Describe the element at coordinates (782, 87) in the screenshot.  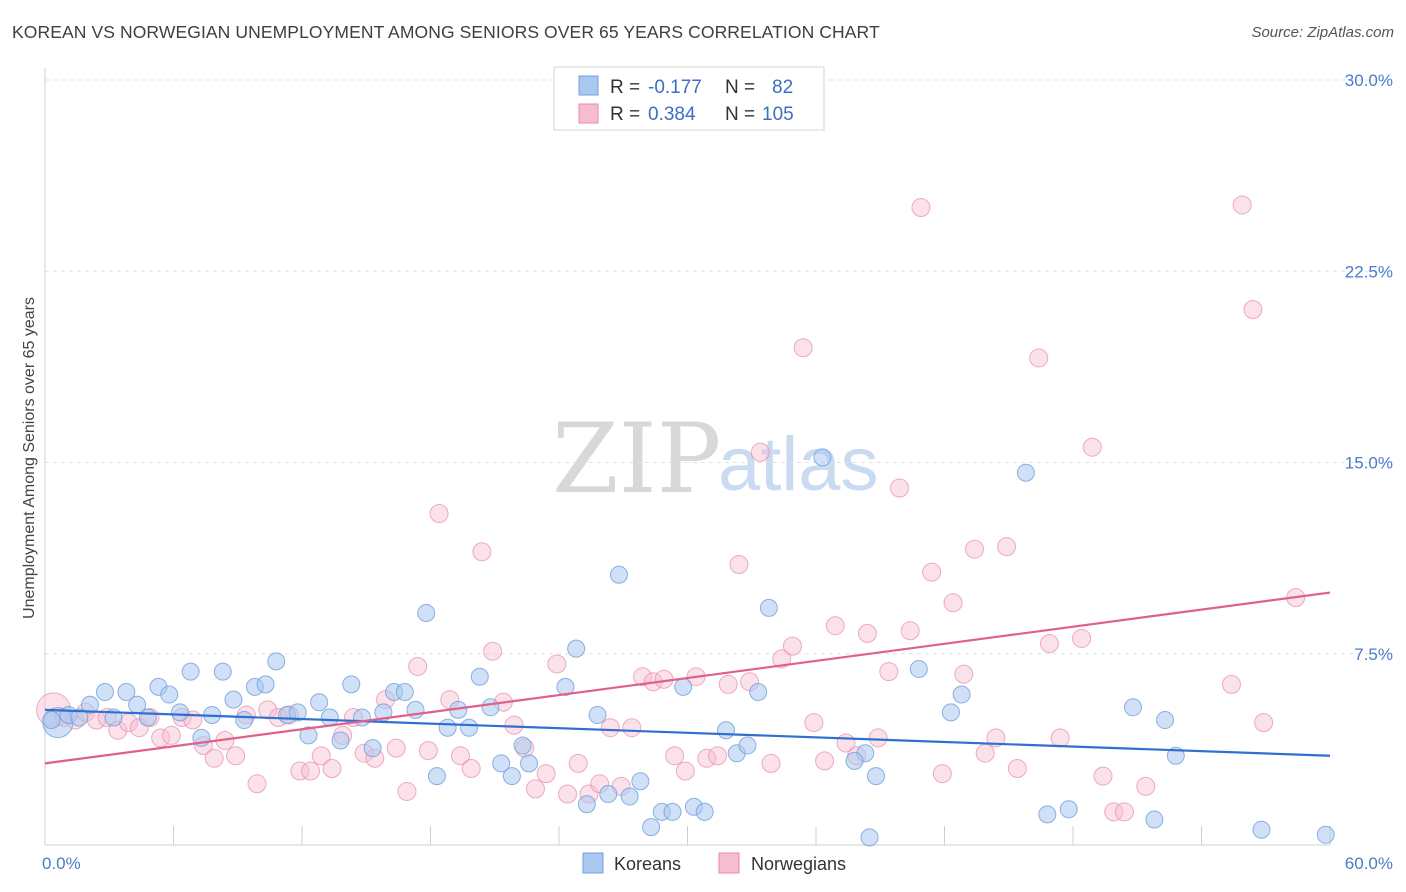
I see `legend-n-value-korean: 82` at that location.